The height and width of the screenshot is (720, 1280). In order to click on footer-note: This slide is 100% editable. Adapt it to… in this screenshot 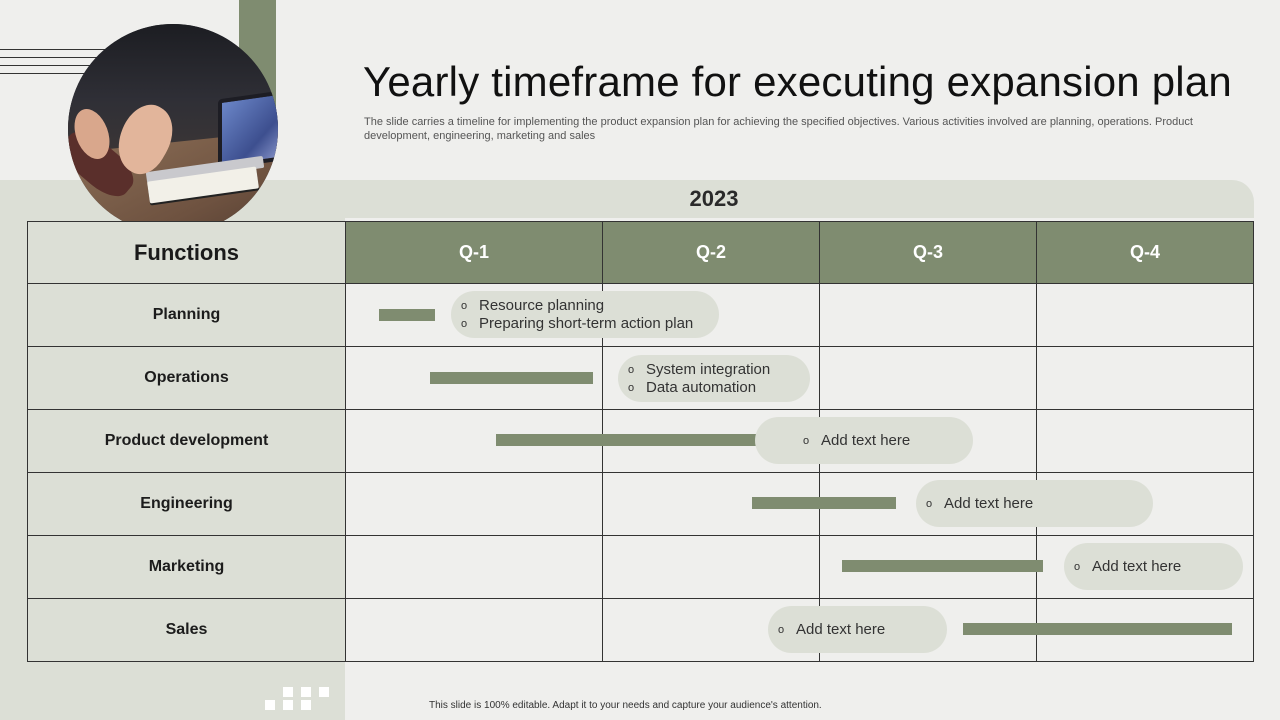, I will do `click(625, 705)`.